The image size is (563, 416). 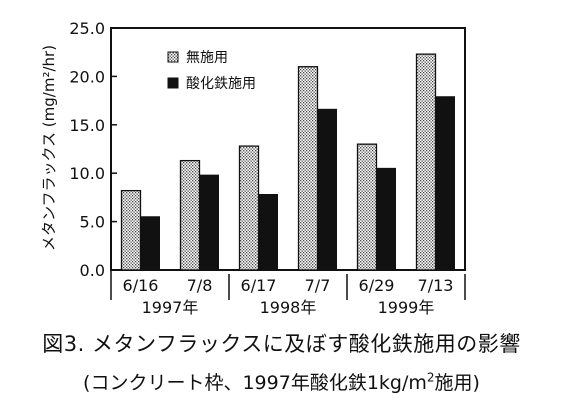 What do you see at coordinates (207, 58) in the screenshot?
I see `legend-label-no-application: 無施用` at bounding box center [207, 58].